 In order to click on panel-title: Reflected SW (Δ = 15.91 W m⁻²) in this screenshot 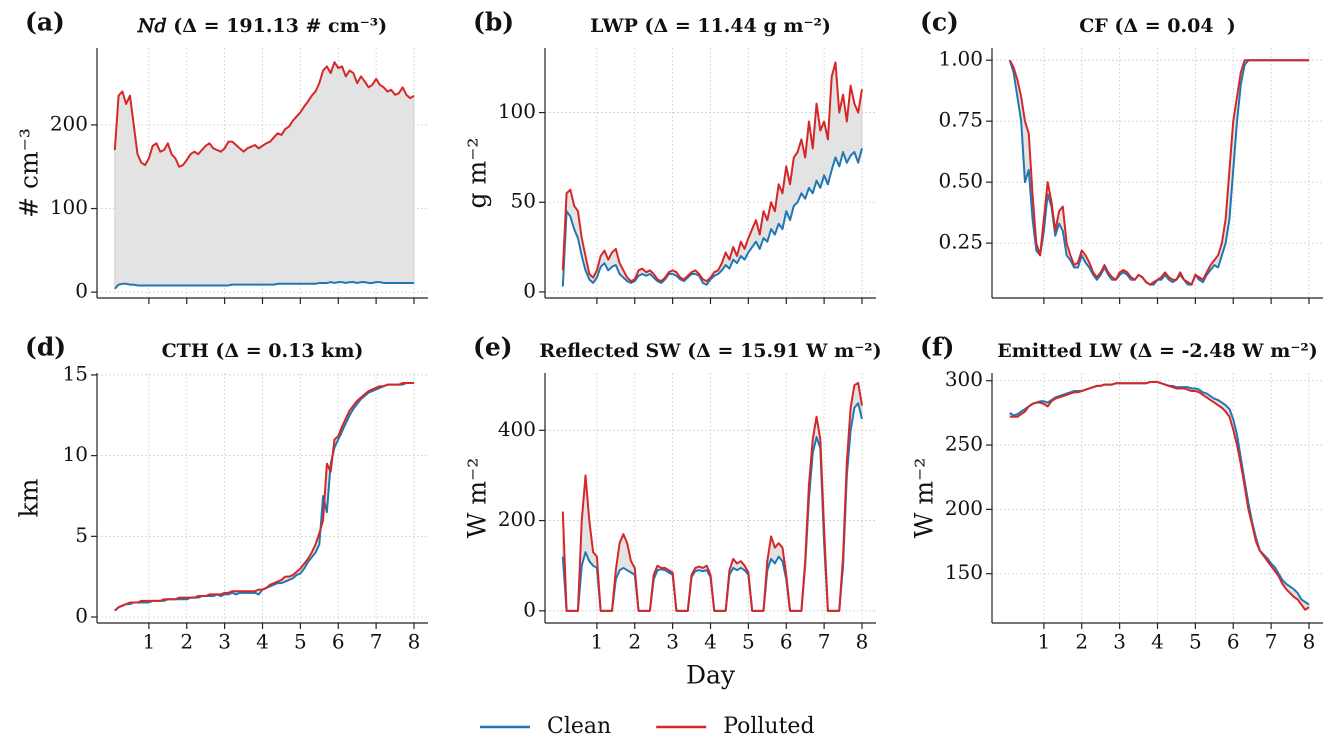, I will do `click(710, 351)`.